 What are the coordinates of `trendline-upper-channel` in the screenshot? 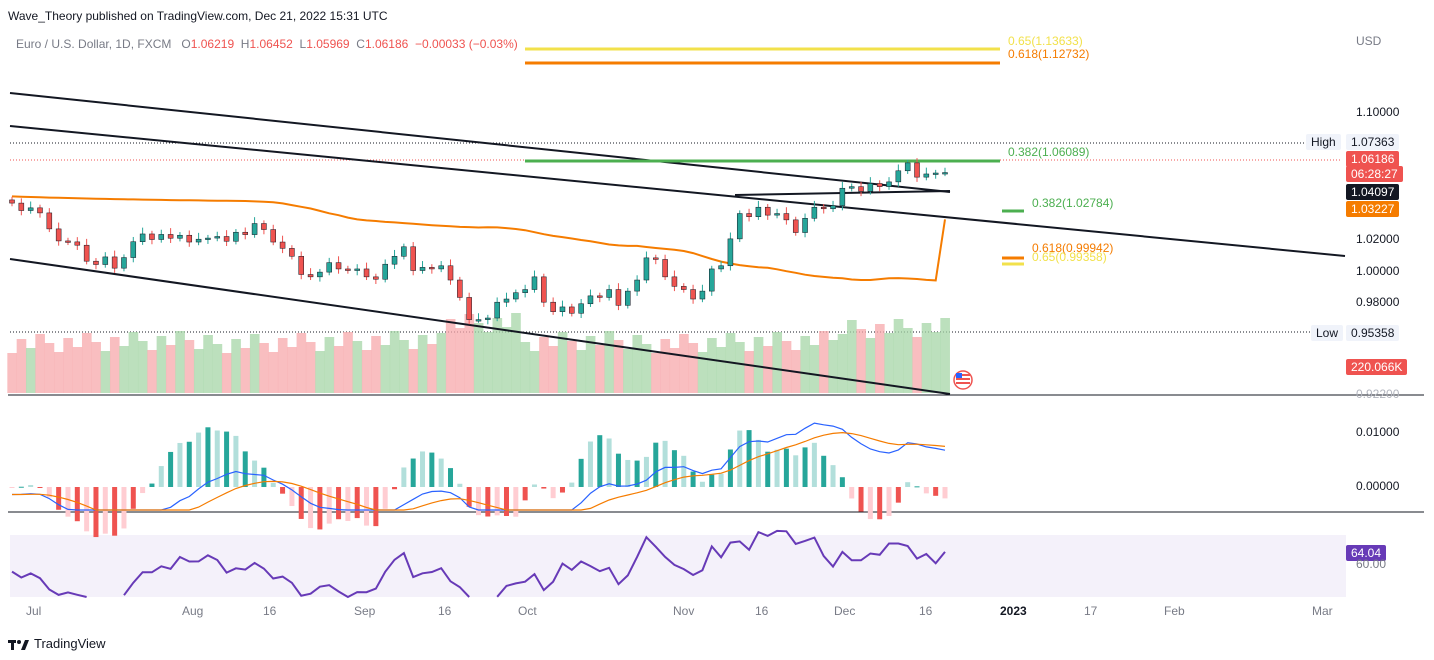 It's located at (480, 142).